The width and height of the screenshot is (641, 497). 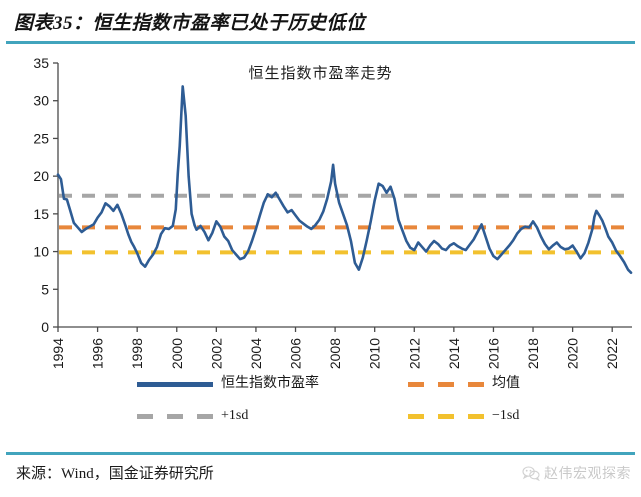 I want to click on legend-item-mean: 均值, so click(x=464, y=384).